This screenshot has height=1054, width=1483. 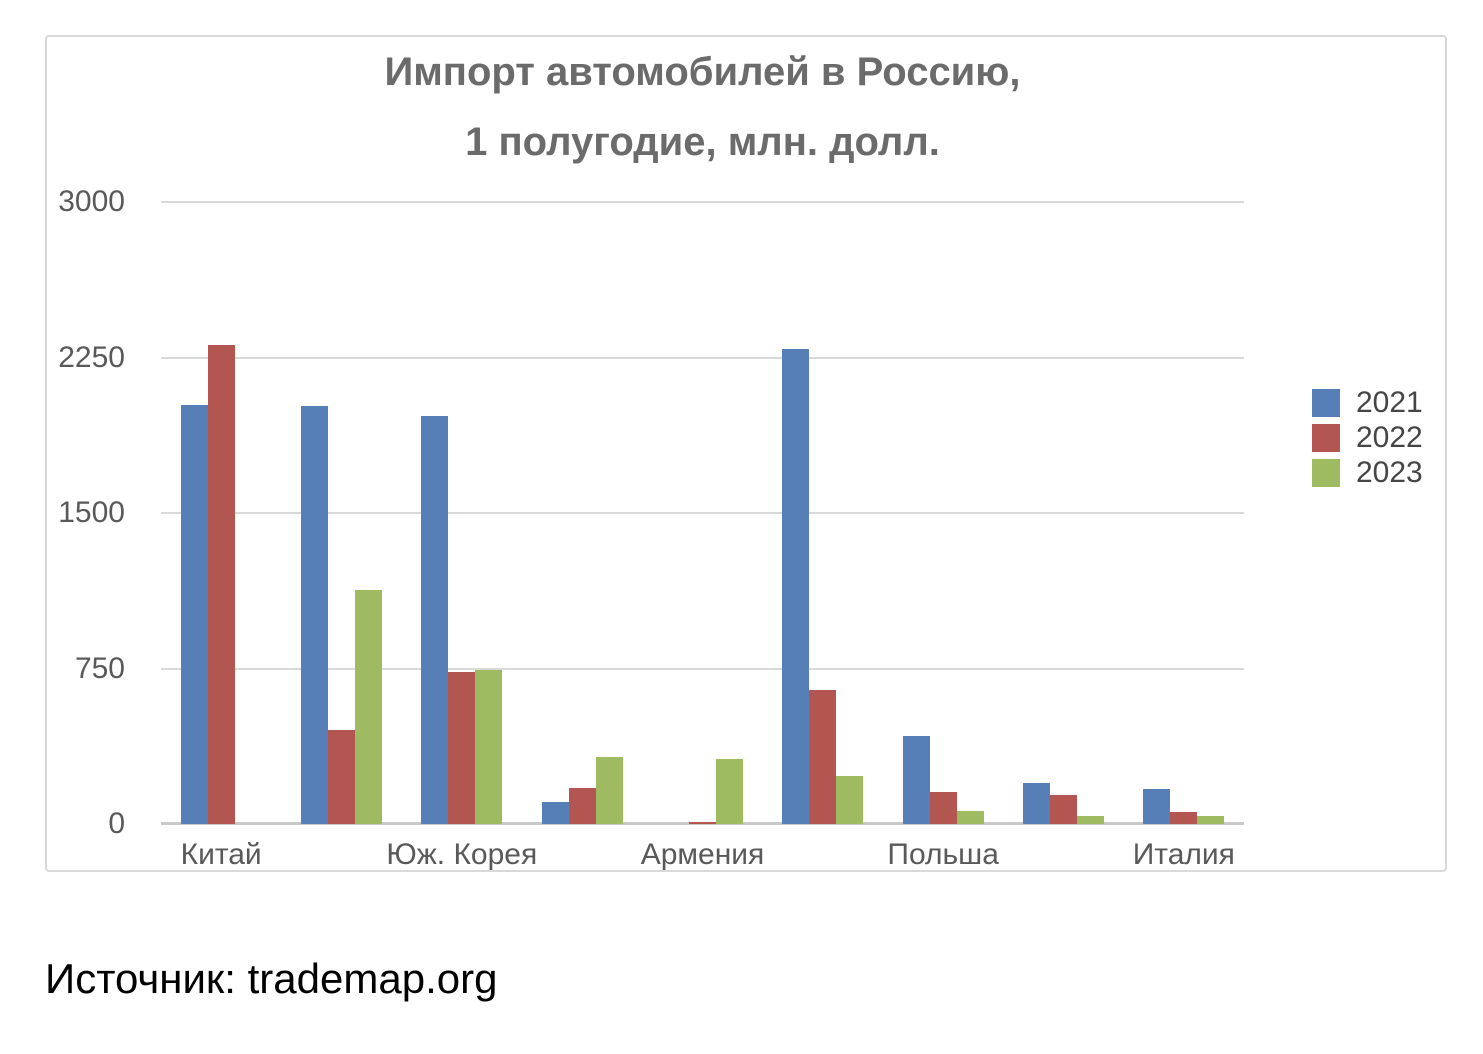 I want to click on legend-item-2022: 2022, so click(x=1367, y=437).